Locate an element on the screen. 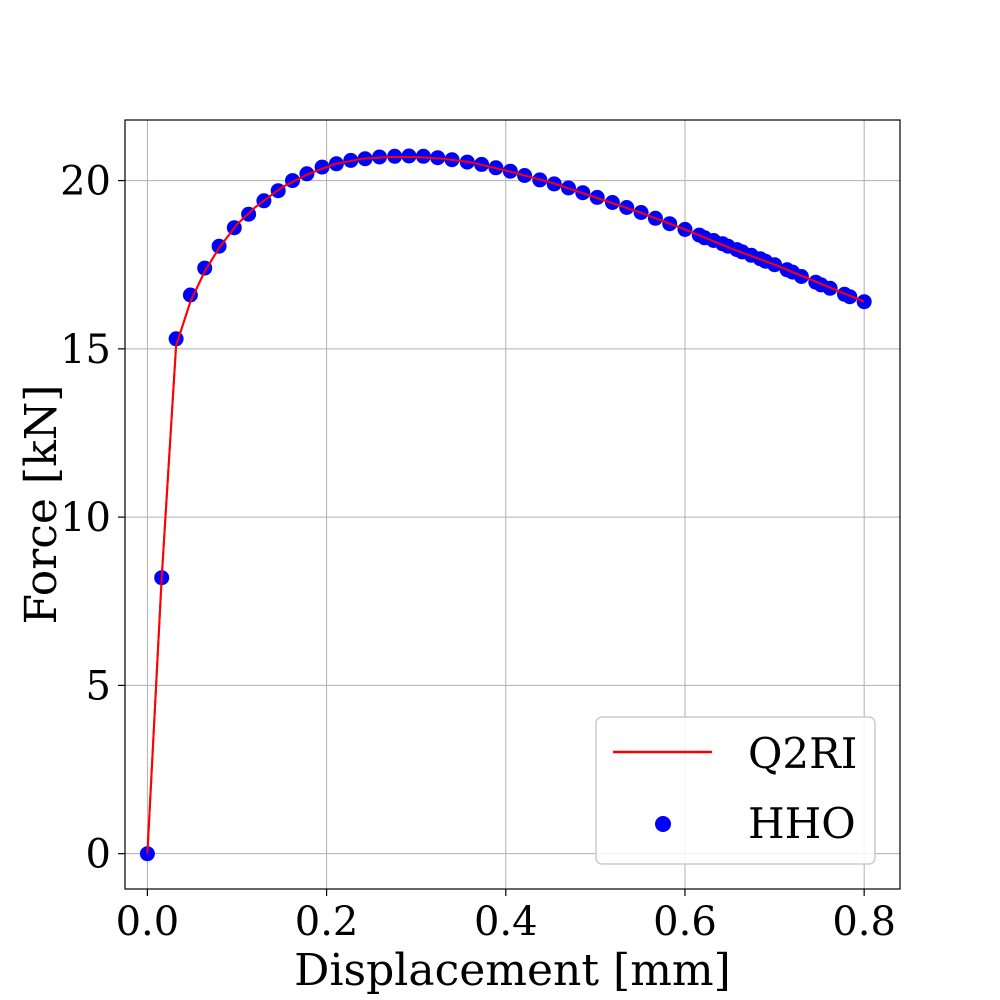 The width and height of the screenshot is (1000, 1000). legend: Q2RI HHO is located at coordinates (735, 790).